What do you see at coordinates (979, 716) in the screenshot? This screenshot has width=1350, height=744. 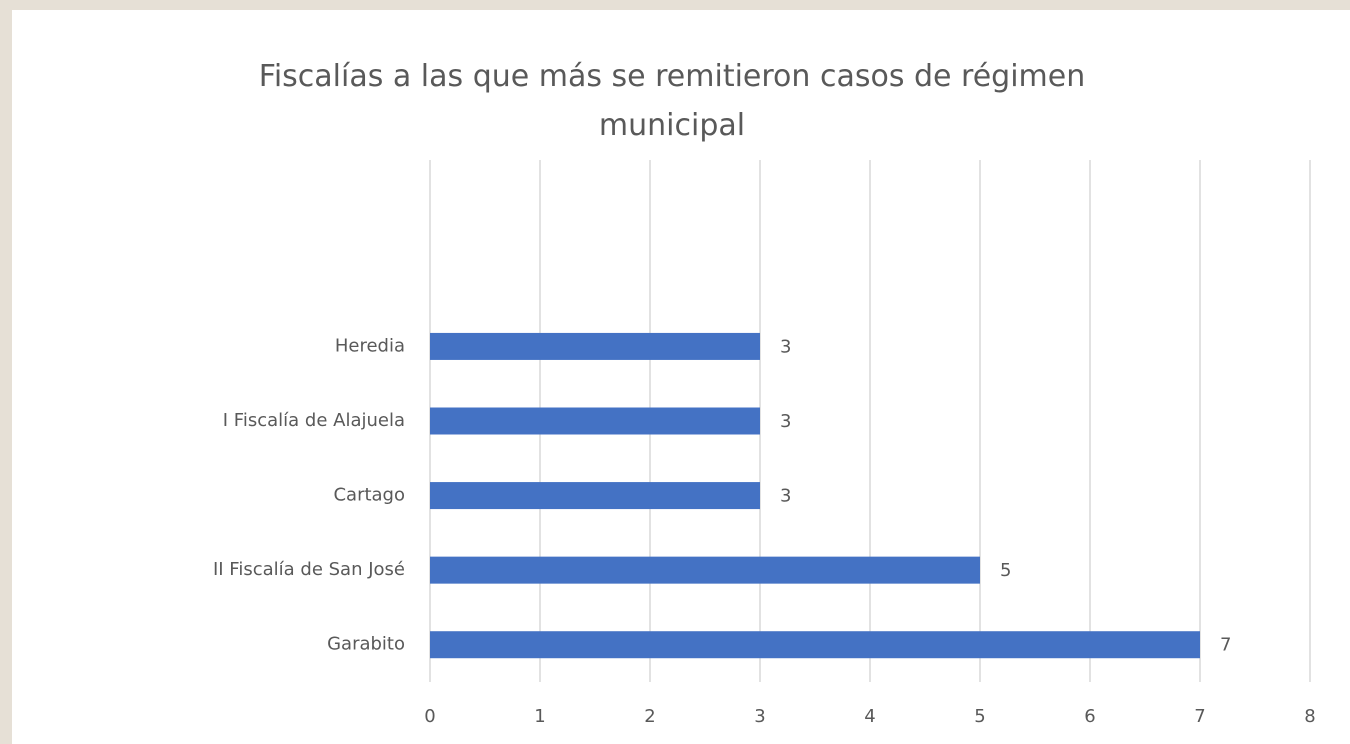 I see `x-tick-label: 5` at bounding box center [979, 716].